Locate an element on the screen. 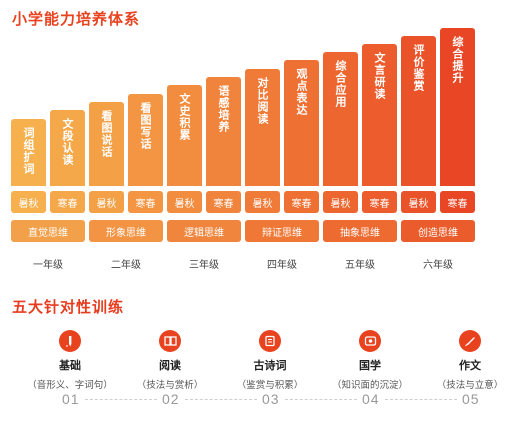  stair-label: 文段认读 is located at coordinates (67, 142).